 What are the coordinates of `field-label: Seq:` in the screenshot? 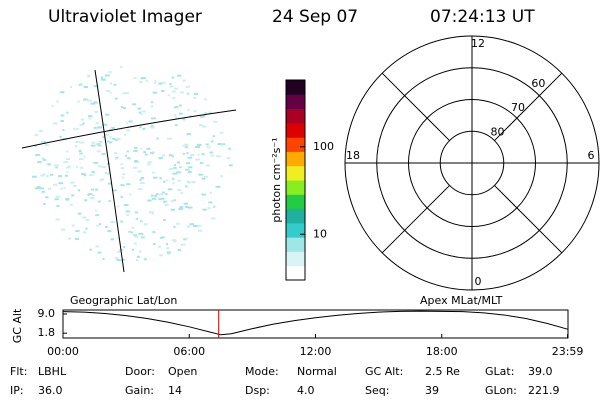 It's located at (377, 390).